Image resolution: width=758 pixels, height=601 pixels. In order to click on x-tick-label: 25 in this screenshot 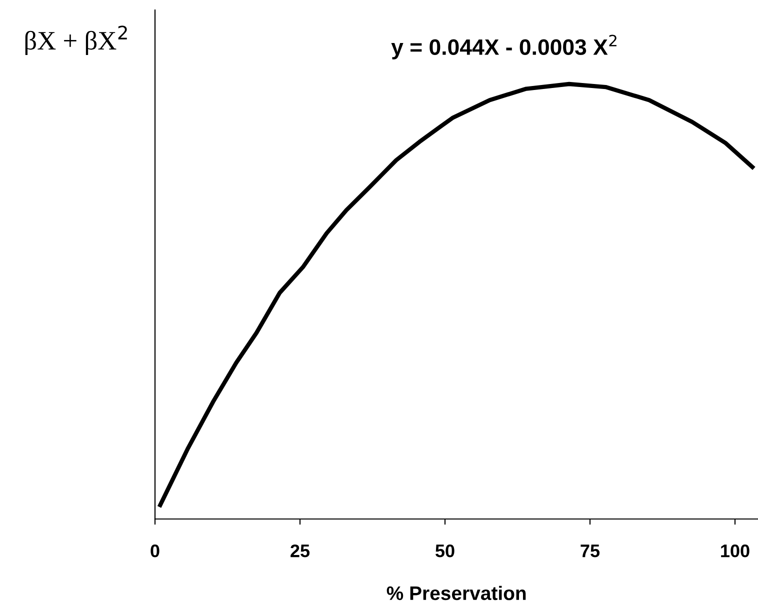, I will do `click(300, 551)`.